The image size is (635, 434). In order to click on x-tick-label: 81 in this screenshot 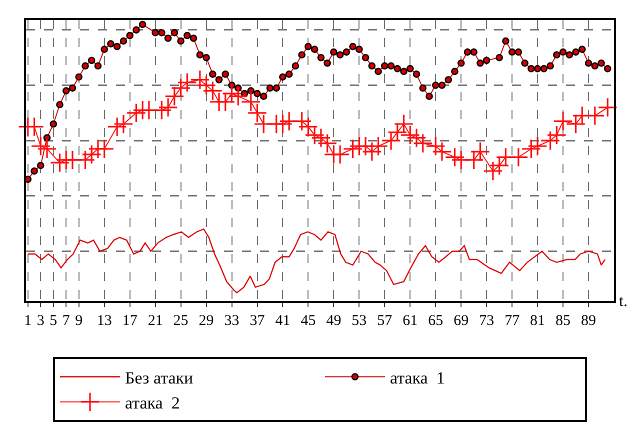, I will do `click(538, 321)`.